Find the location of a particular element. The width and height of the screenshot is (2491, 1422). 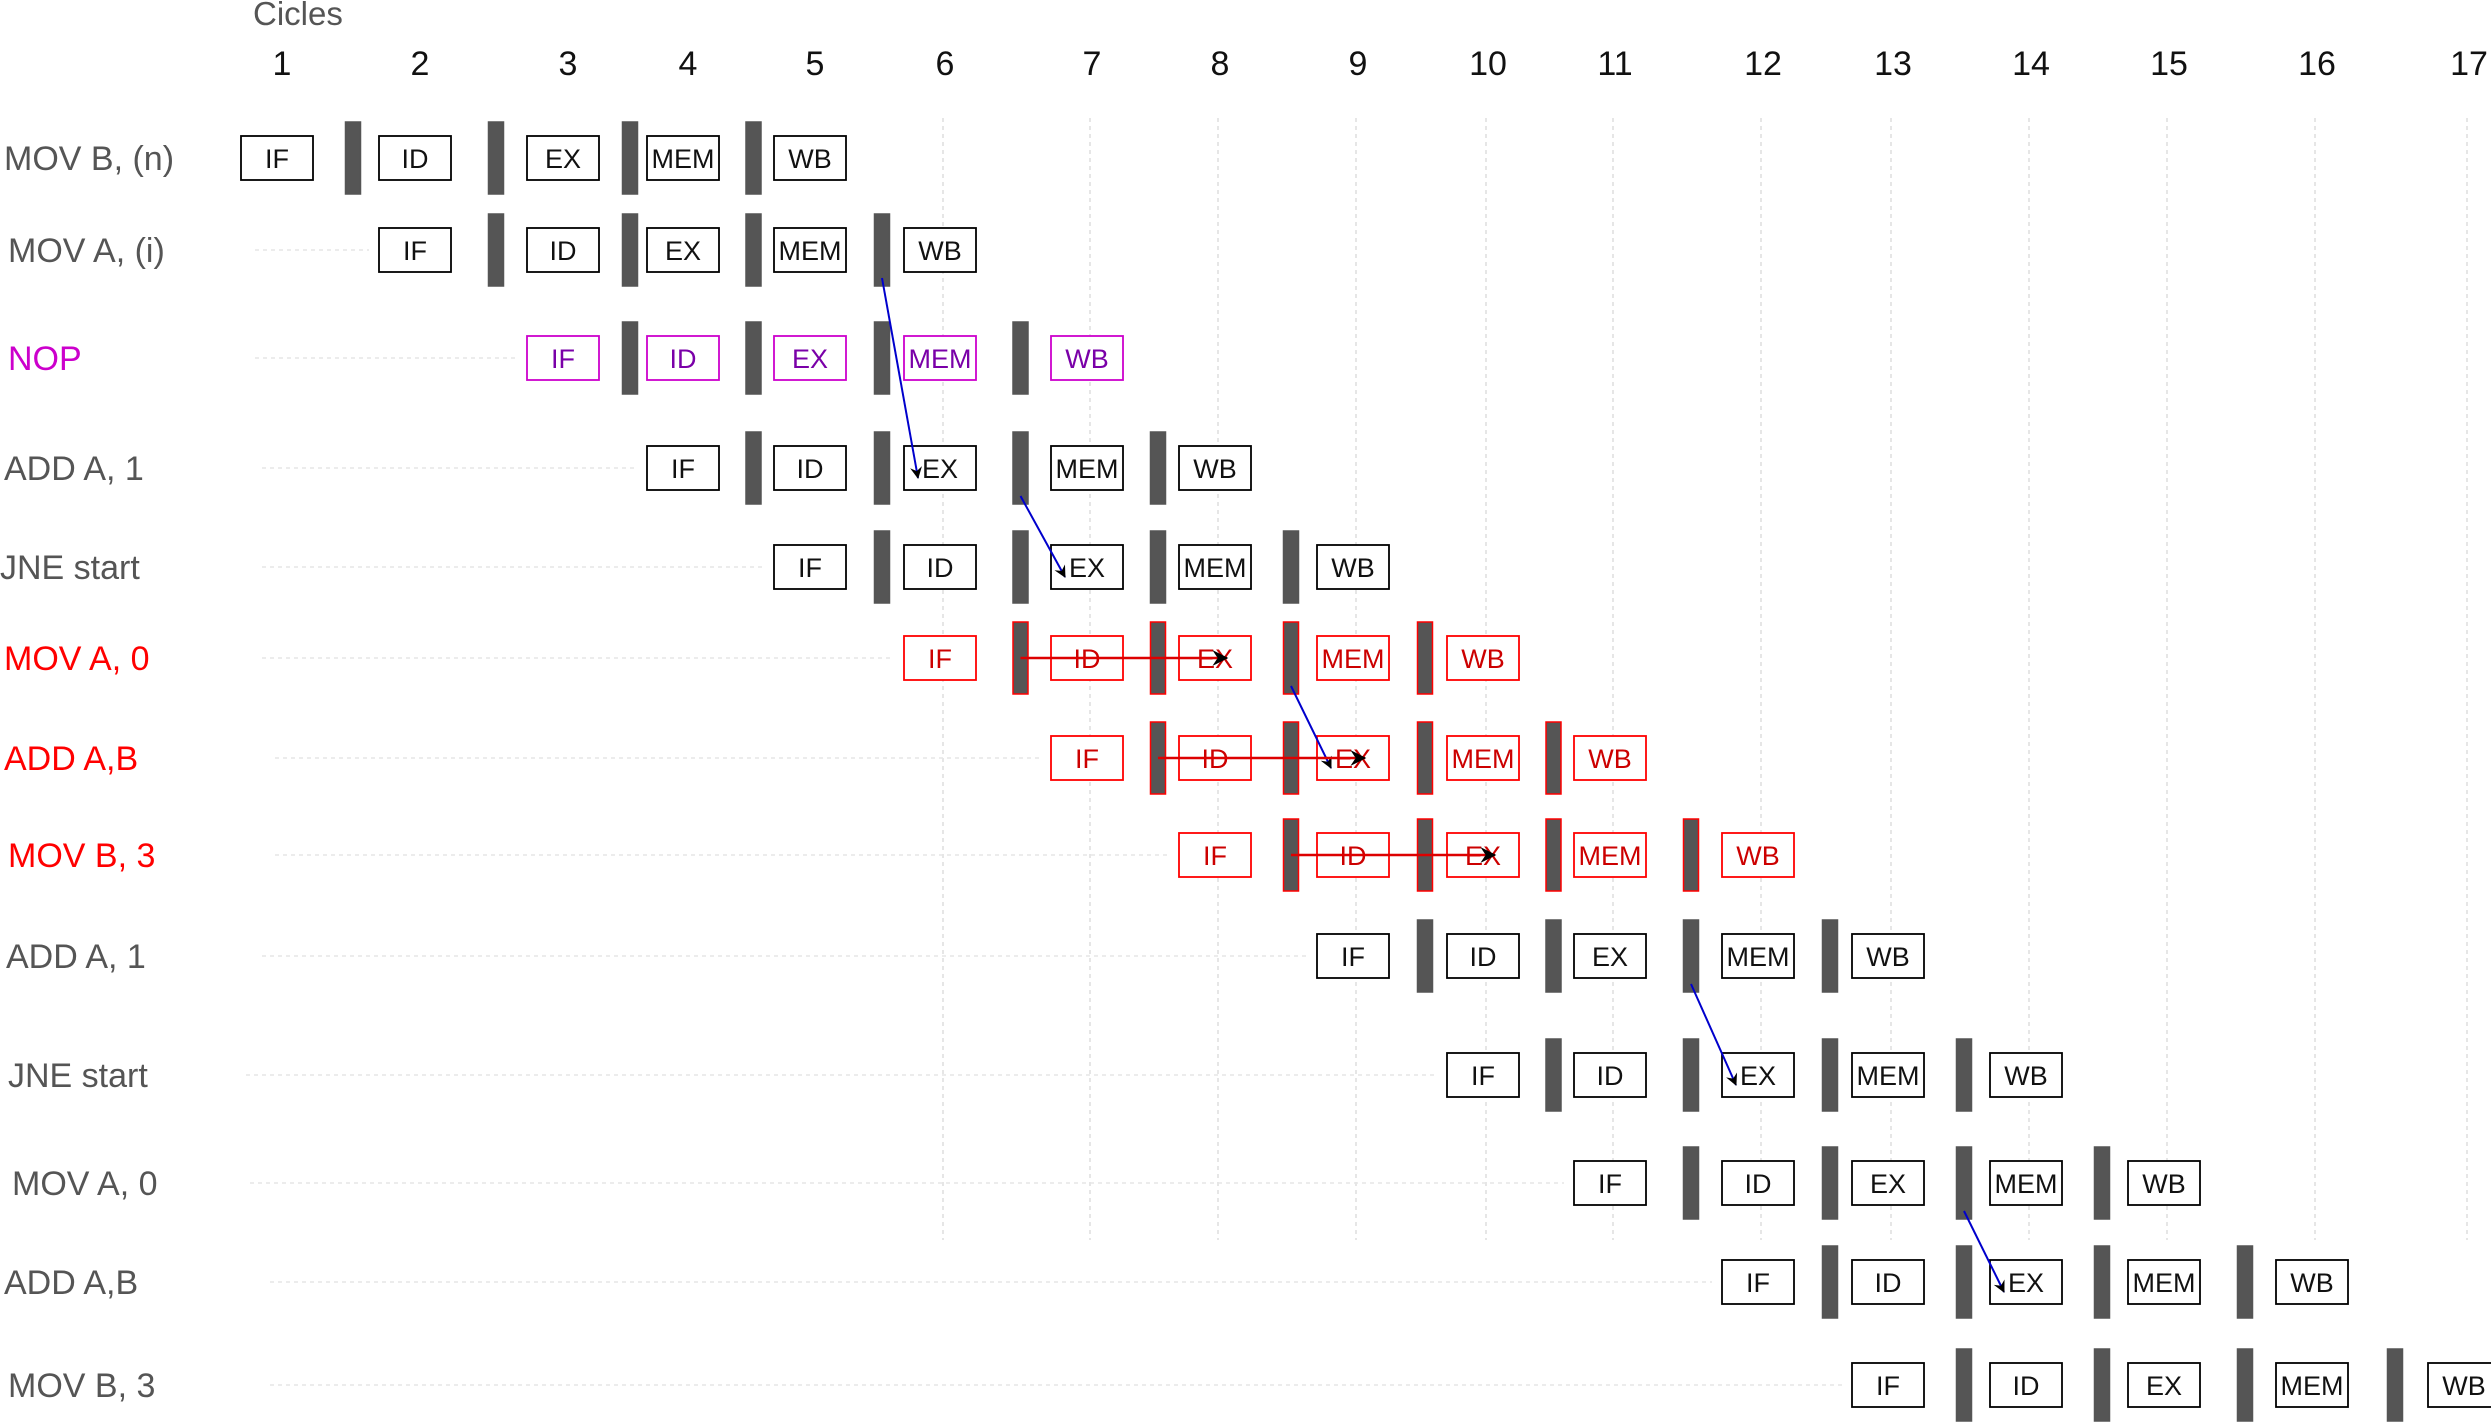

instruction-label: MOV A, (i) is located at coordinates (86, 251).